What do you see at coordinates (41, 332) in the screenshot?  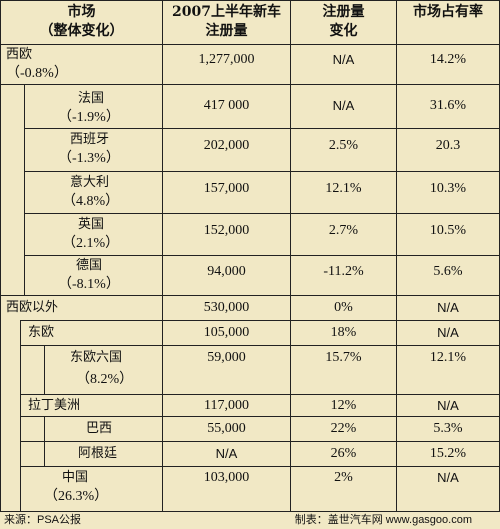 I see `row-name: 东欧` at bounding box center [41, 332].